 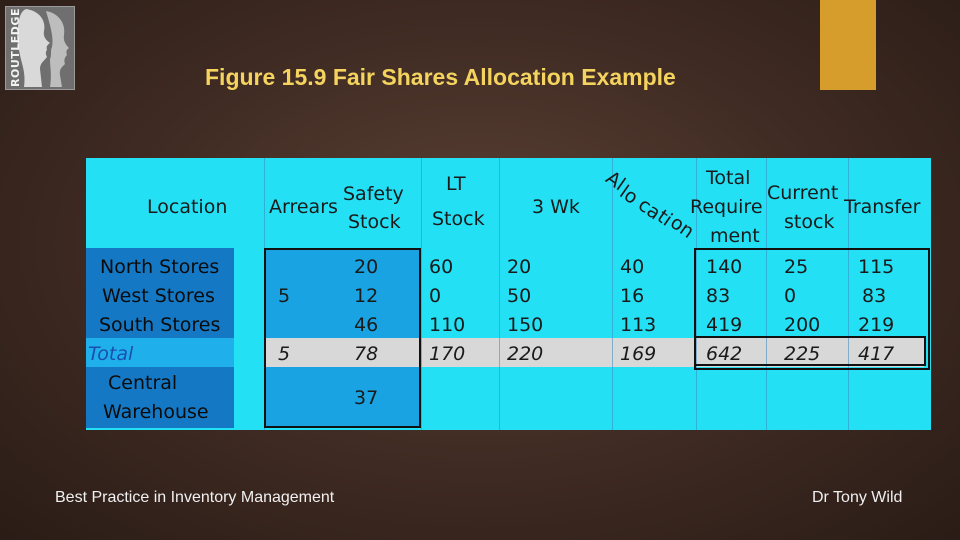 What do you see at coordinates (728, 178) in the screenshot?
I see `header-total-line1: Total` at bounding box center [728, 178].